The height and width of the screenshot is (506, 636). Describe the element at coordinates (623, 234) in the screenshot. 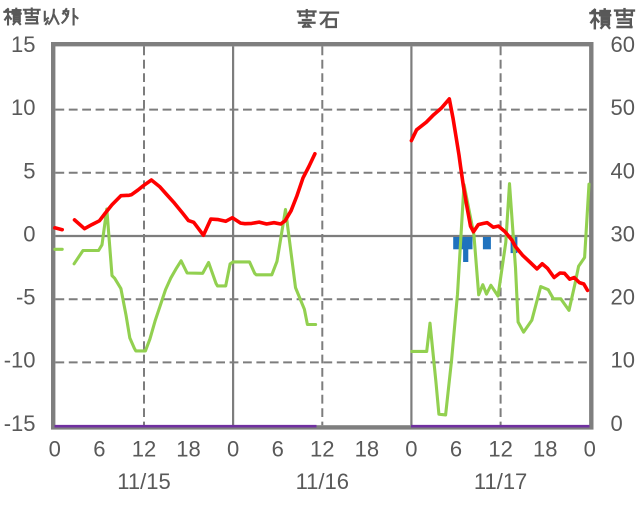

I see `svg-text: 30` at that location.